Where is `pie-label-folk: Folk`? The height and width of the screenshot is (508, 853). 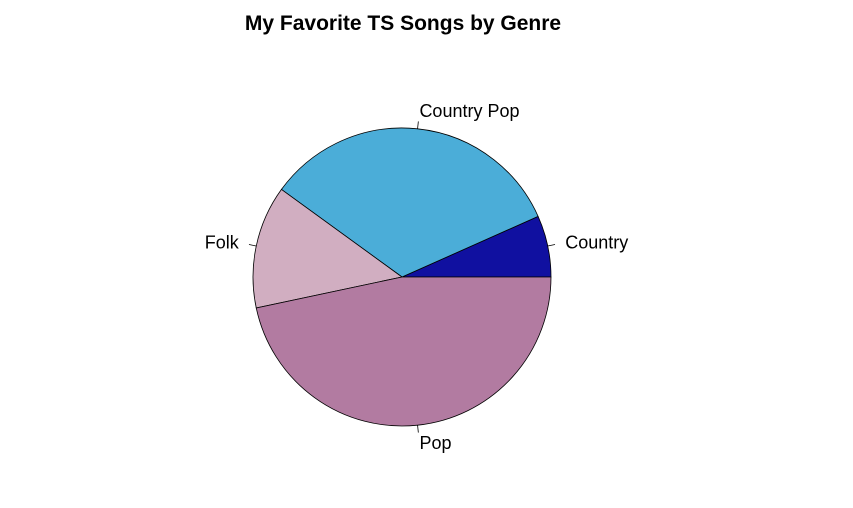 pie-label-folk: Folk is located at coordinates (222, 242).